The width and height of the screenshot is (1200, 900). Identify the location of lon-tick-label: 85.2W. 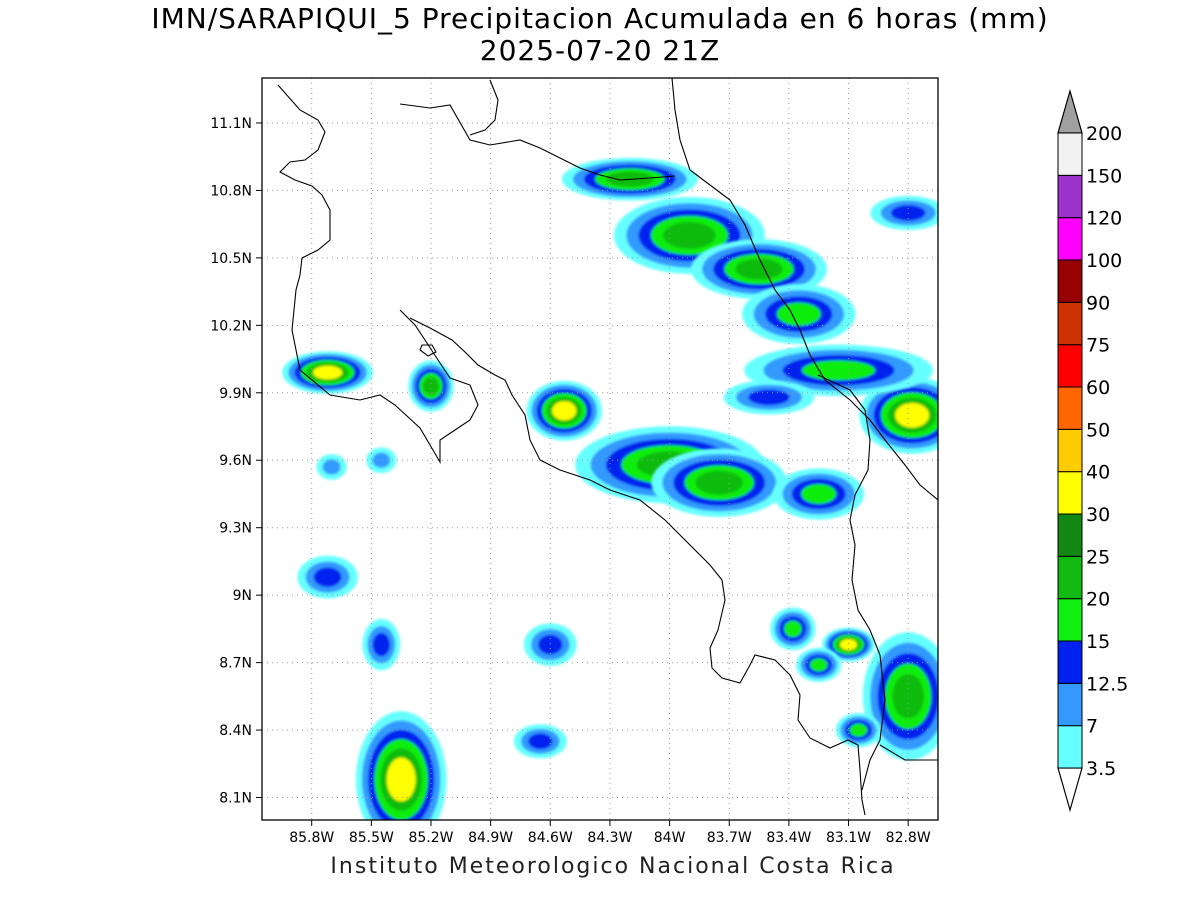
(430, 838).